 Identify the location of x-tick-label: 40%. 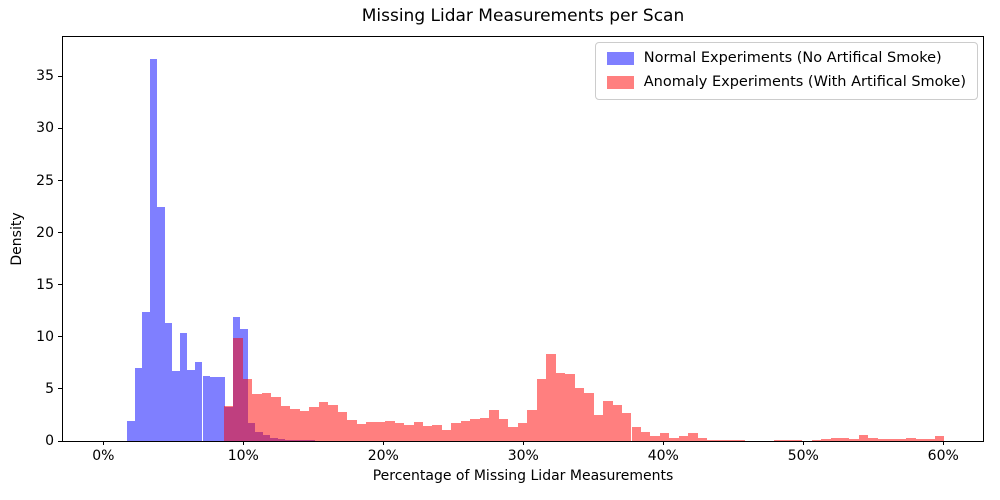
(663, 456).